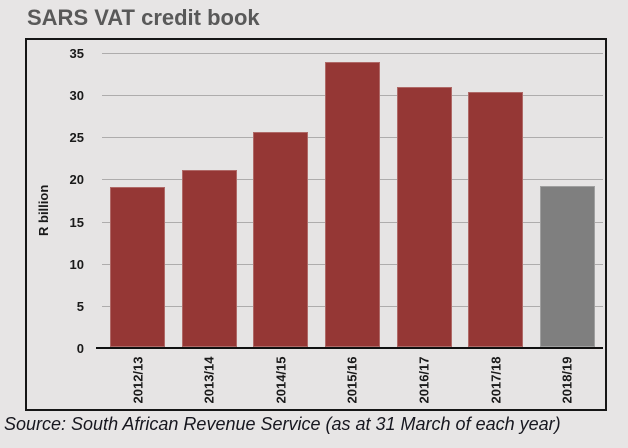 This screenshot has width=628, height=448. What do you see at coordinates (496, 380) in the screenshot?
I see `x-tick-label: 2017/18` at bounding box center [496, 380].